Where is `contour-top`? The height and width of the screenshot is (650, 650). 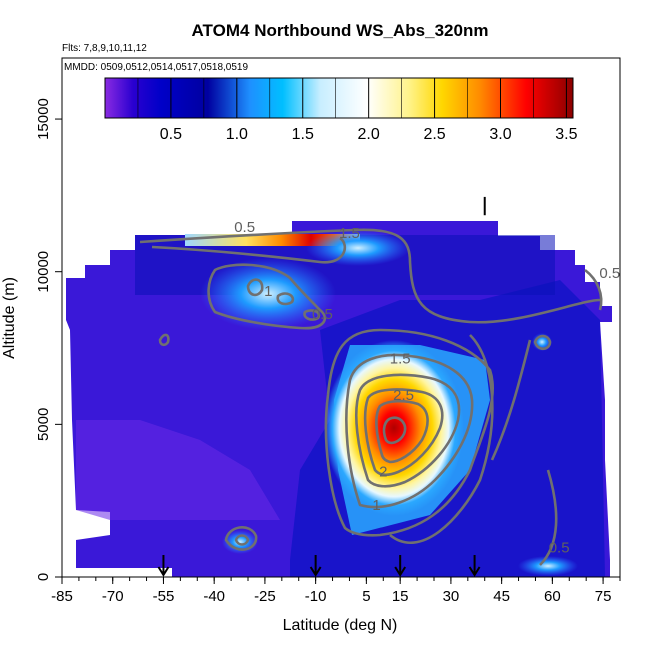 contour-top is located at coordinates (370, 276).